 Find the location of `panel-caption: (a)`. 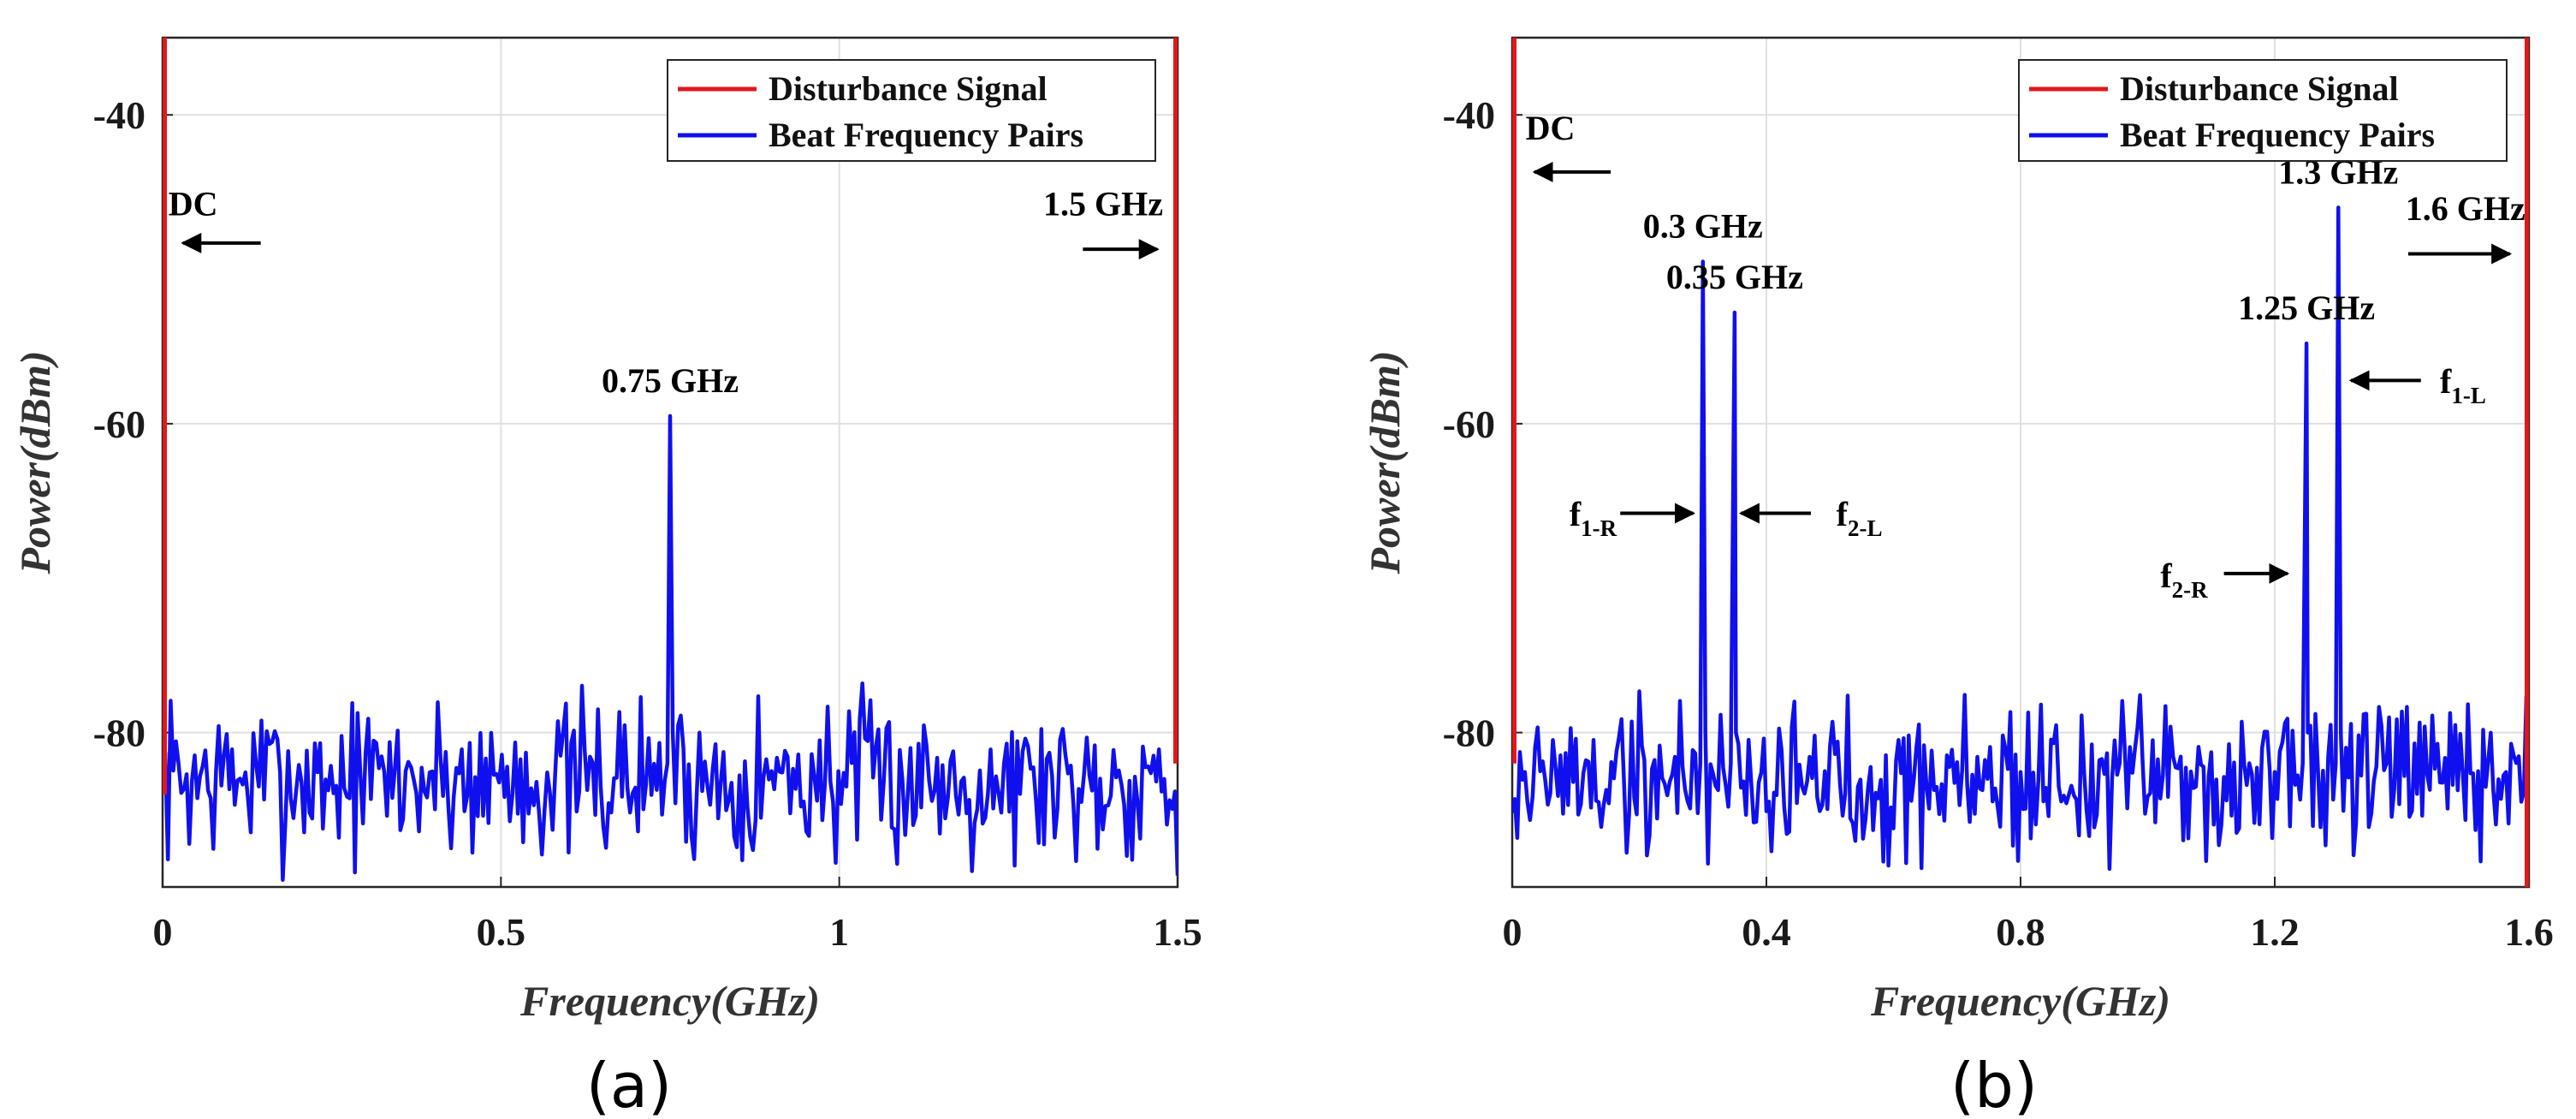

panel-caption: (a) is located at coordinates (629, 1084).